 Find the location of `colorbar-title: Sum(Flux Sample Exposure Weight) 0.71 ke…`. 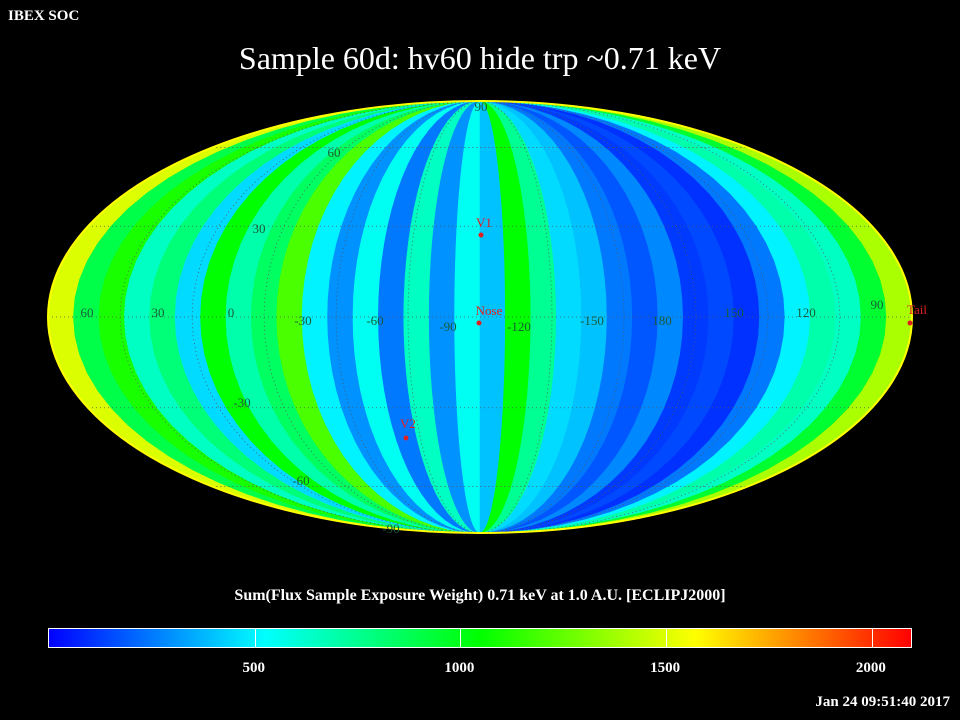

colorbar-title: Sum(Flux Sample Exposure Weight) 0.71 ke… is located at coordinates (480, 595).